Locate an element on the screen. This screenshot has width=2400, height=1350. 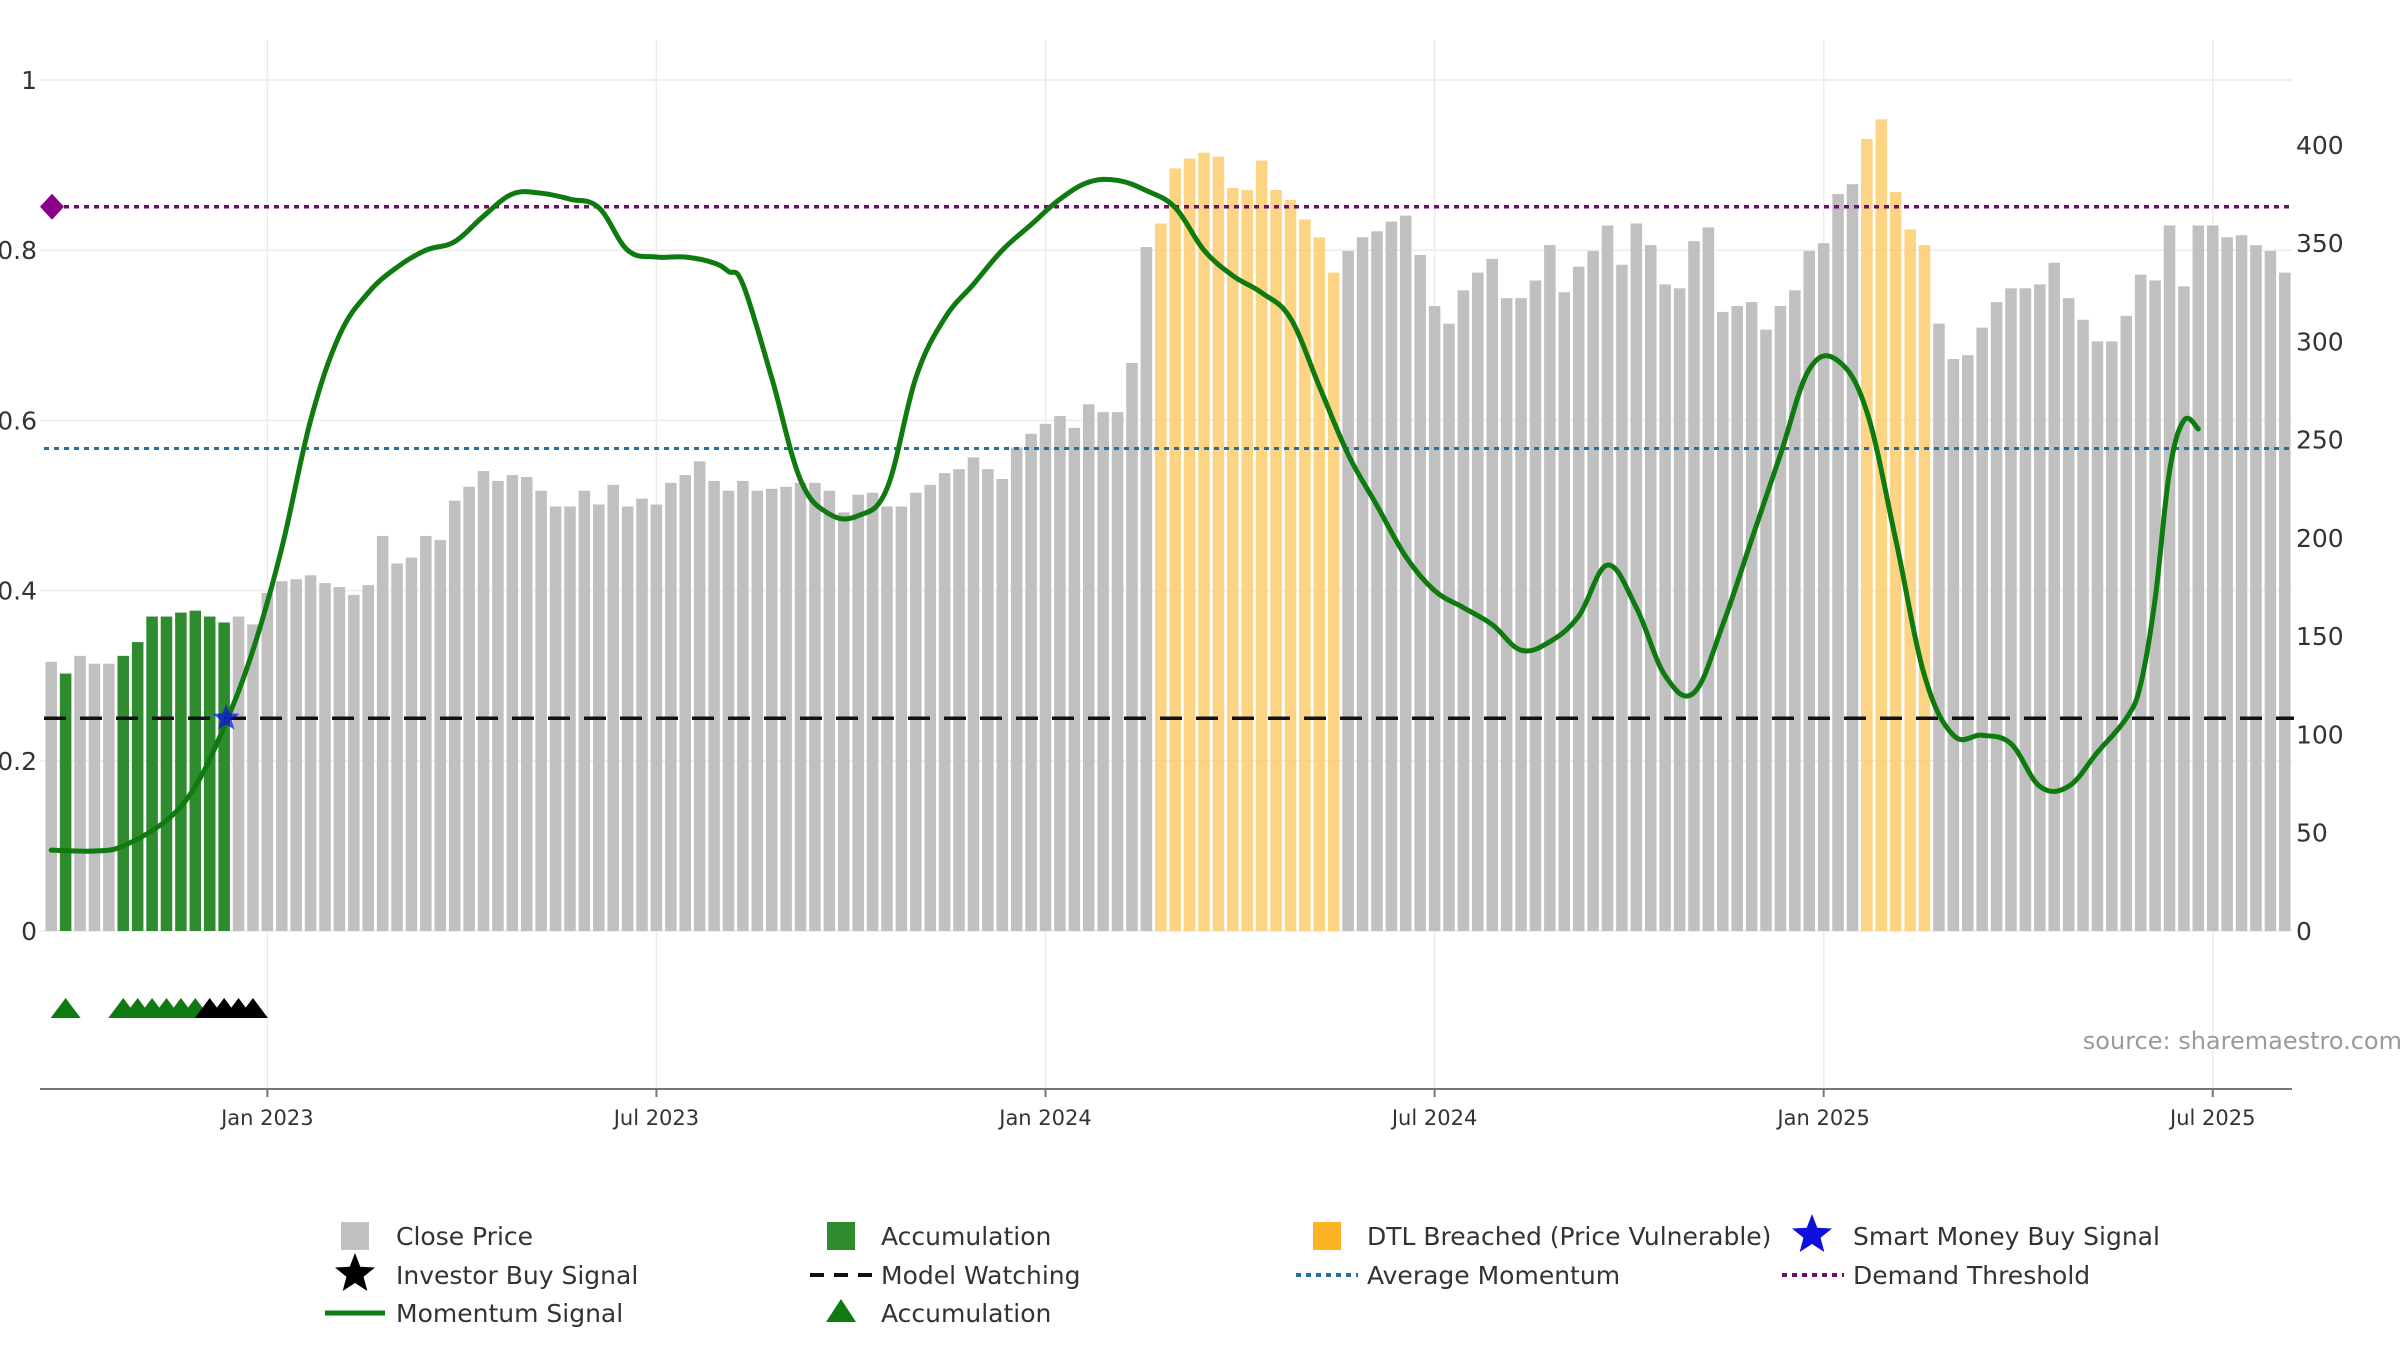
legend-label-momentum-signal: Momentum Signal is located at coordinates (509, 1313).